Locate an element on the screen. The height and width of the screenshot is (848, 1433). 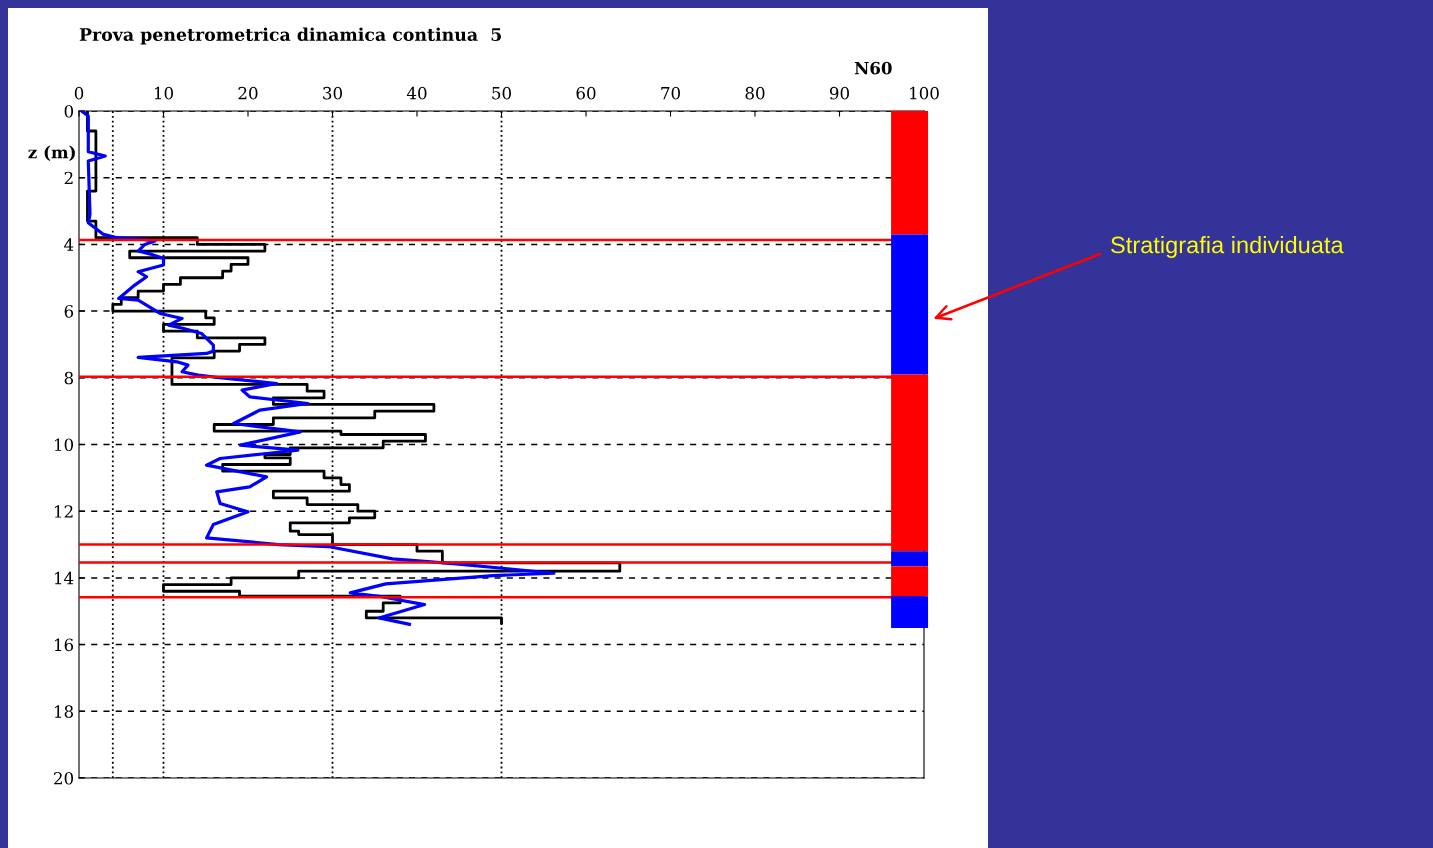
y-tick-label: 8 is located at coordinates (69, 378).